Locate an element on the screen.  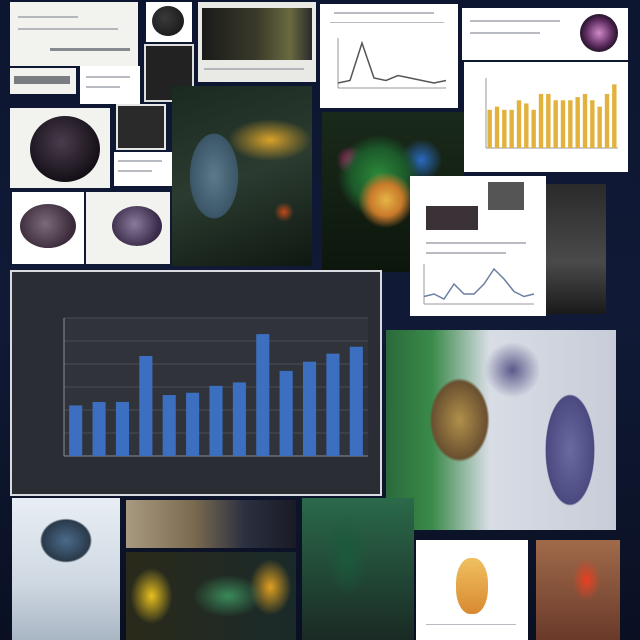
label-card is located at coordinates (43, 81).